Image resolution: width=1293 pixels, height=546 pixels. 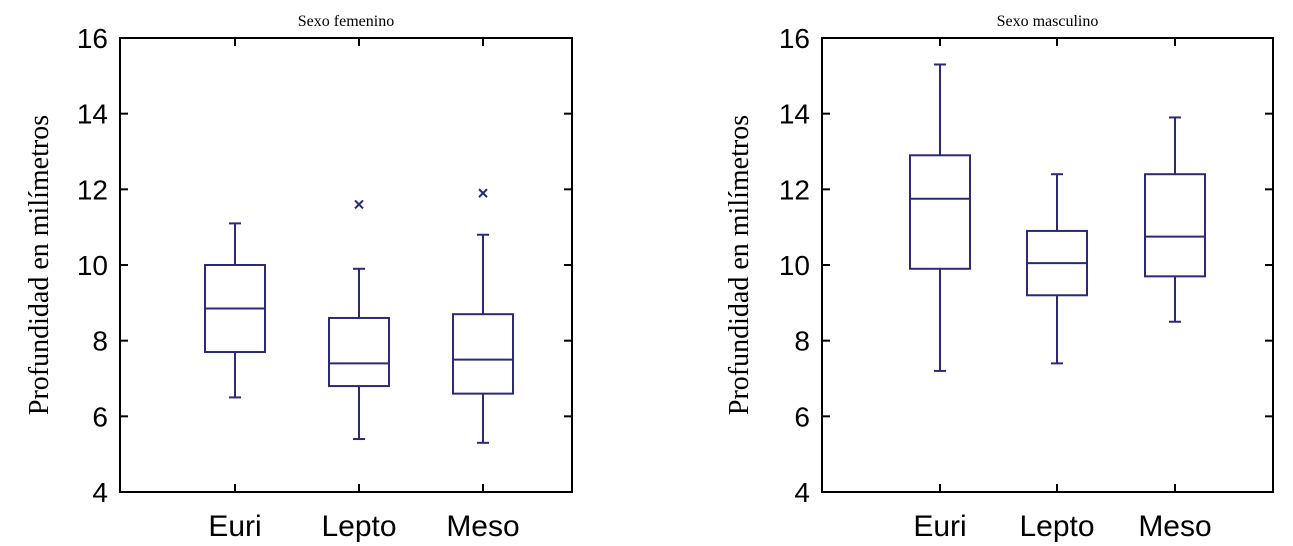 What do you see at coordinates (1048, 21) in the screenshot?
I see `chart-title: Sexo masculino` at bounding box center [1048, 21].